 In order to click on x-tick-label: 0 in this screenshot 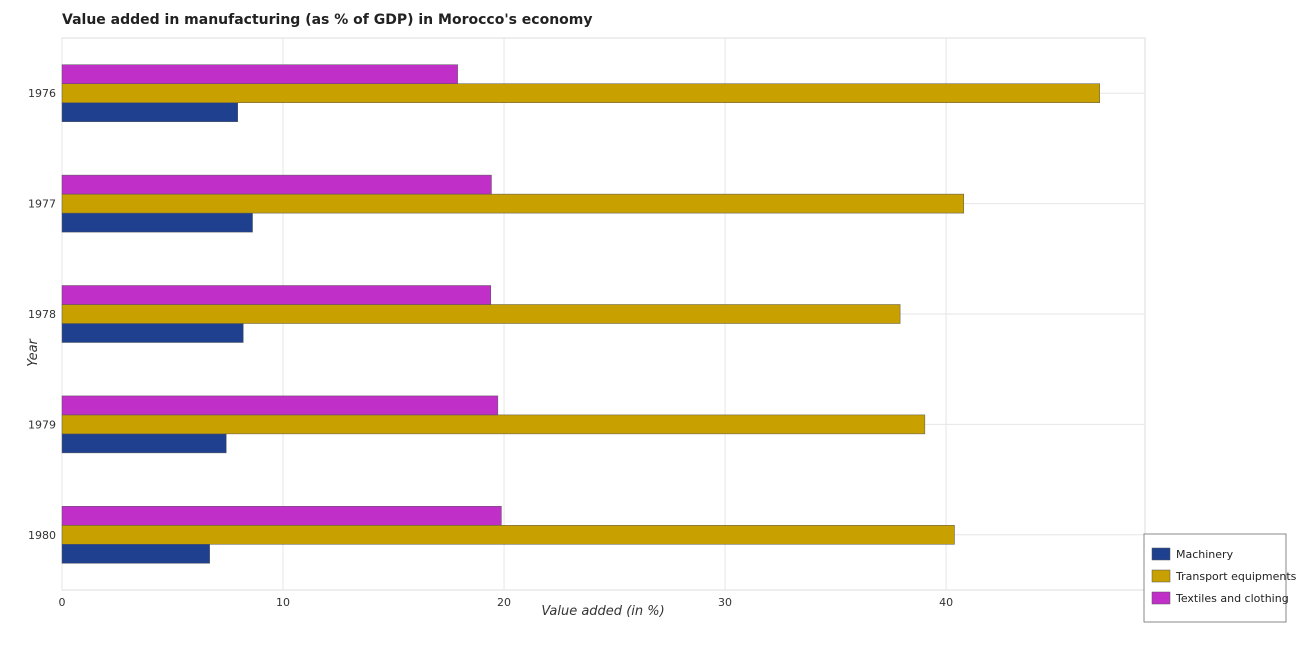, I will do `click(62, 602)`.